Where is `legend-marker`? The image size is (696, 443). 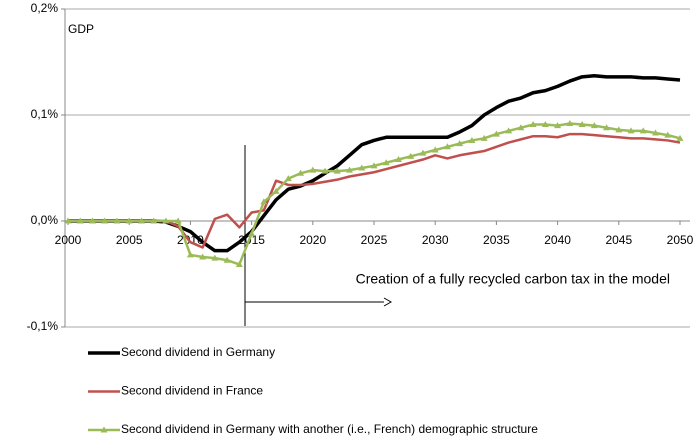
legend-marker is located at coordinates (104, 429).